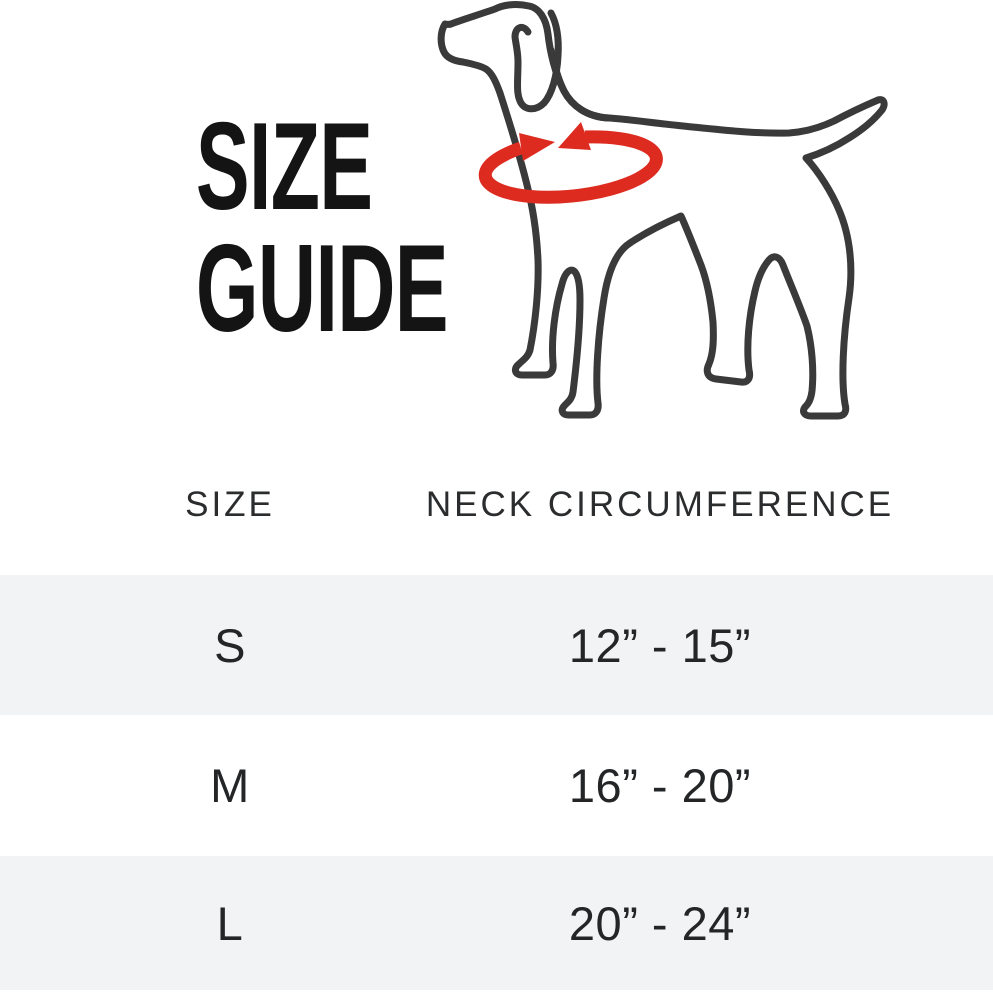 The height and width of the screenshot is (1000, 993). What do you see at coordinates (230, 645) in the screenshot?
I see `size-cell: S` at bounding box center [230, 645].